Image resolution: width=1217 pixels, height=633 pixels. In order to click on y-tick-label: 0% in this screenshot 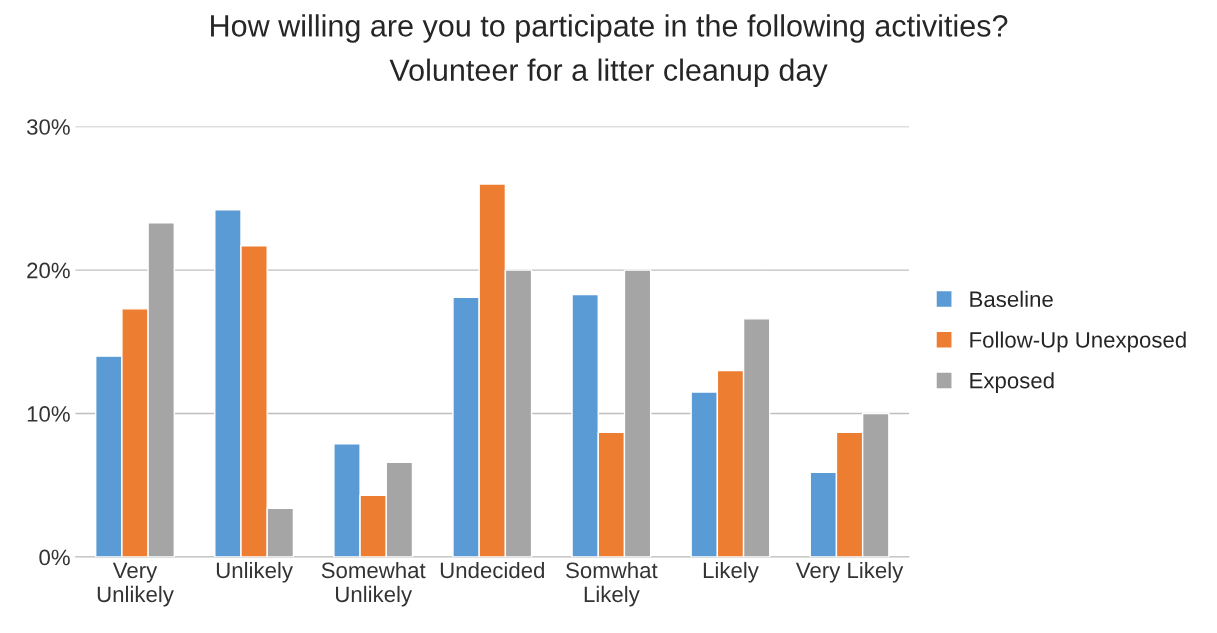, I will do `click(54, 557)`.